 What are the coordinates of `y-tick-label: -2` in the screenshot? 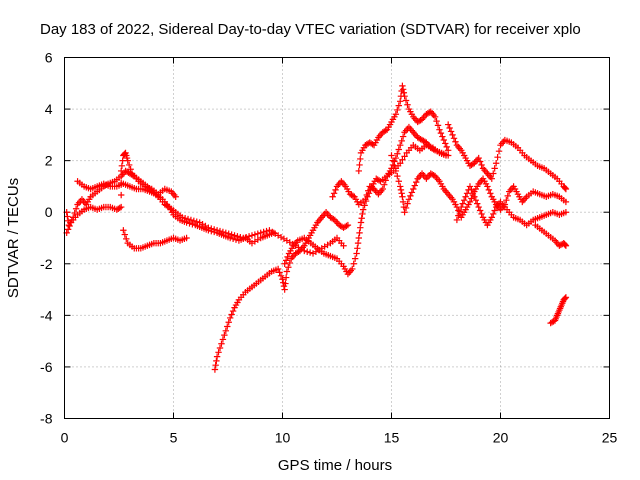 It's located at (46, 264).